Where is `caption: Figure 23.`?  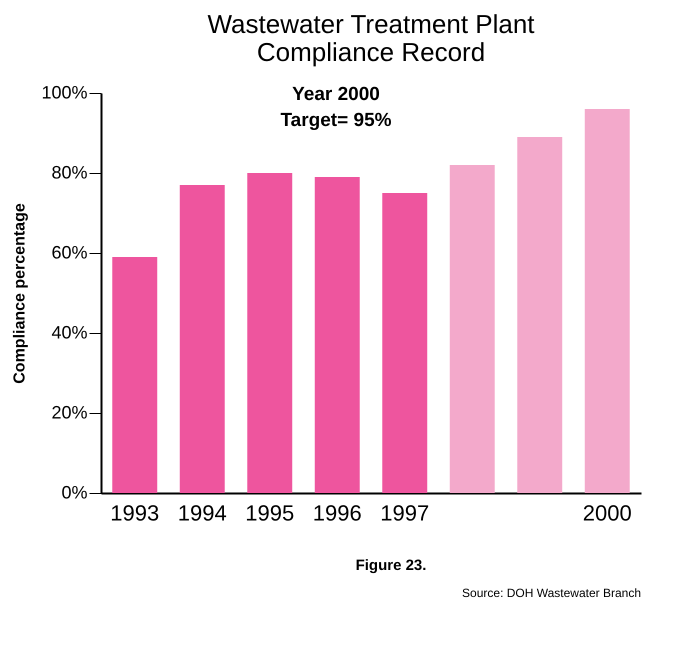
caption: Figure 23. is located at coordinates (391, 565).